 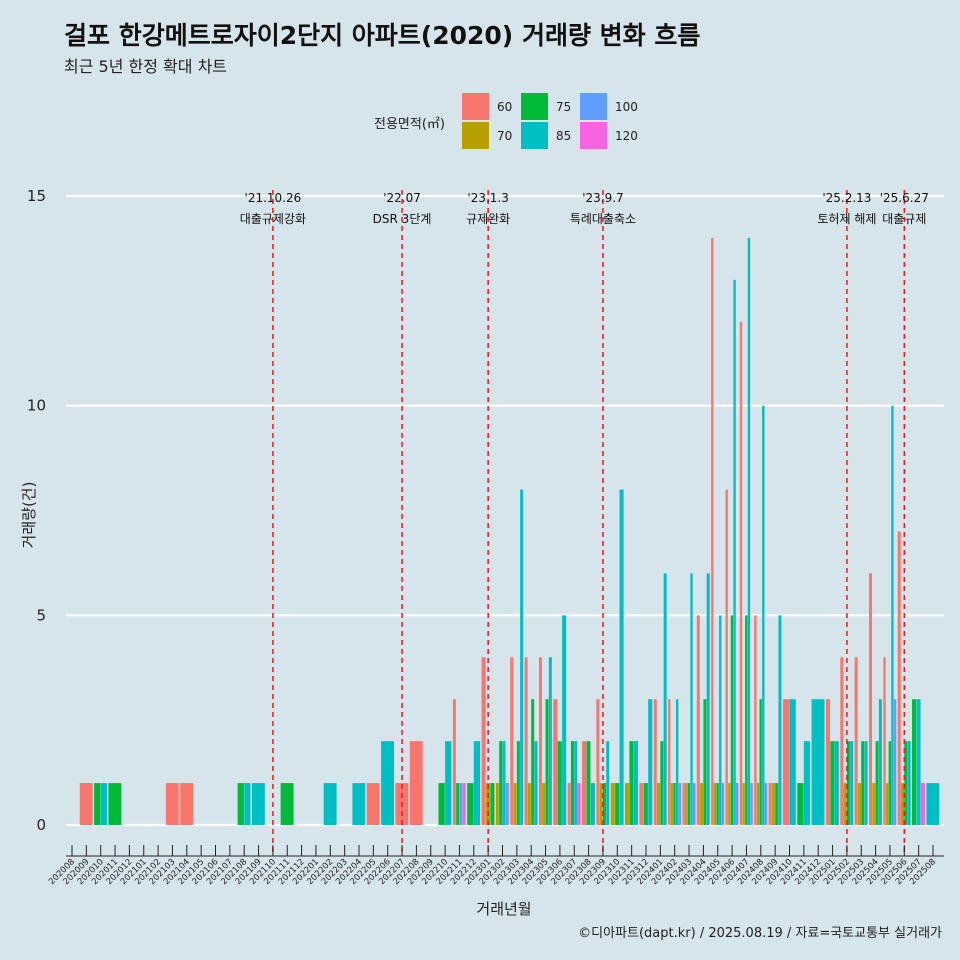 What do you see at coordinates (846, 198) in the screenshot?
I see `event-date-label: '25.2.13` at bounding box center [846, 198].